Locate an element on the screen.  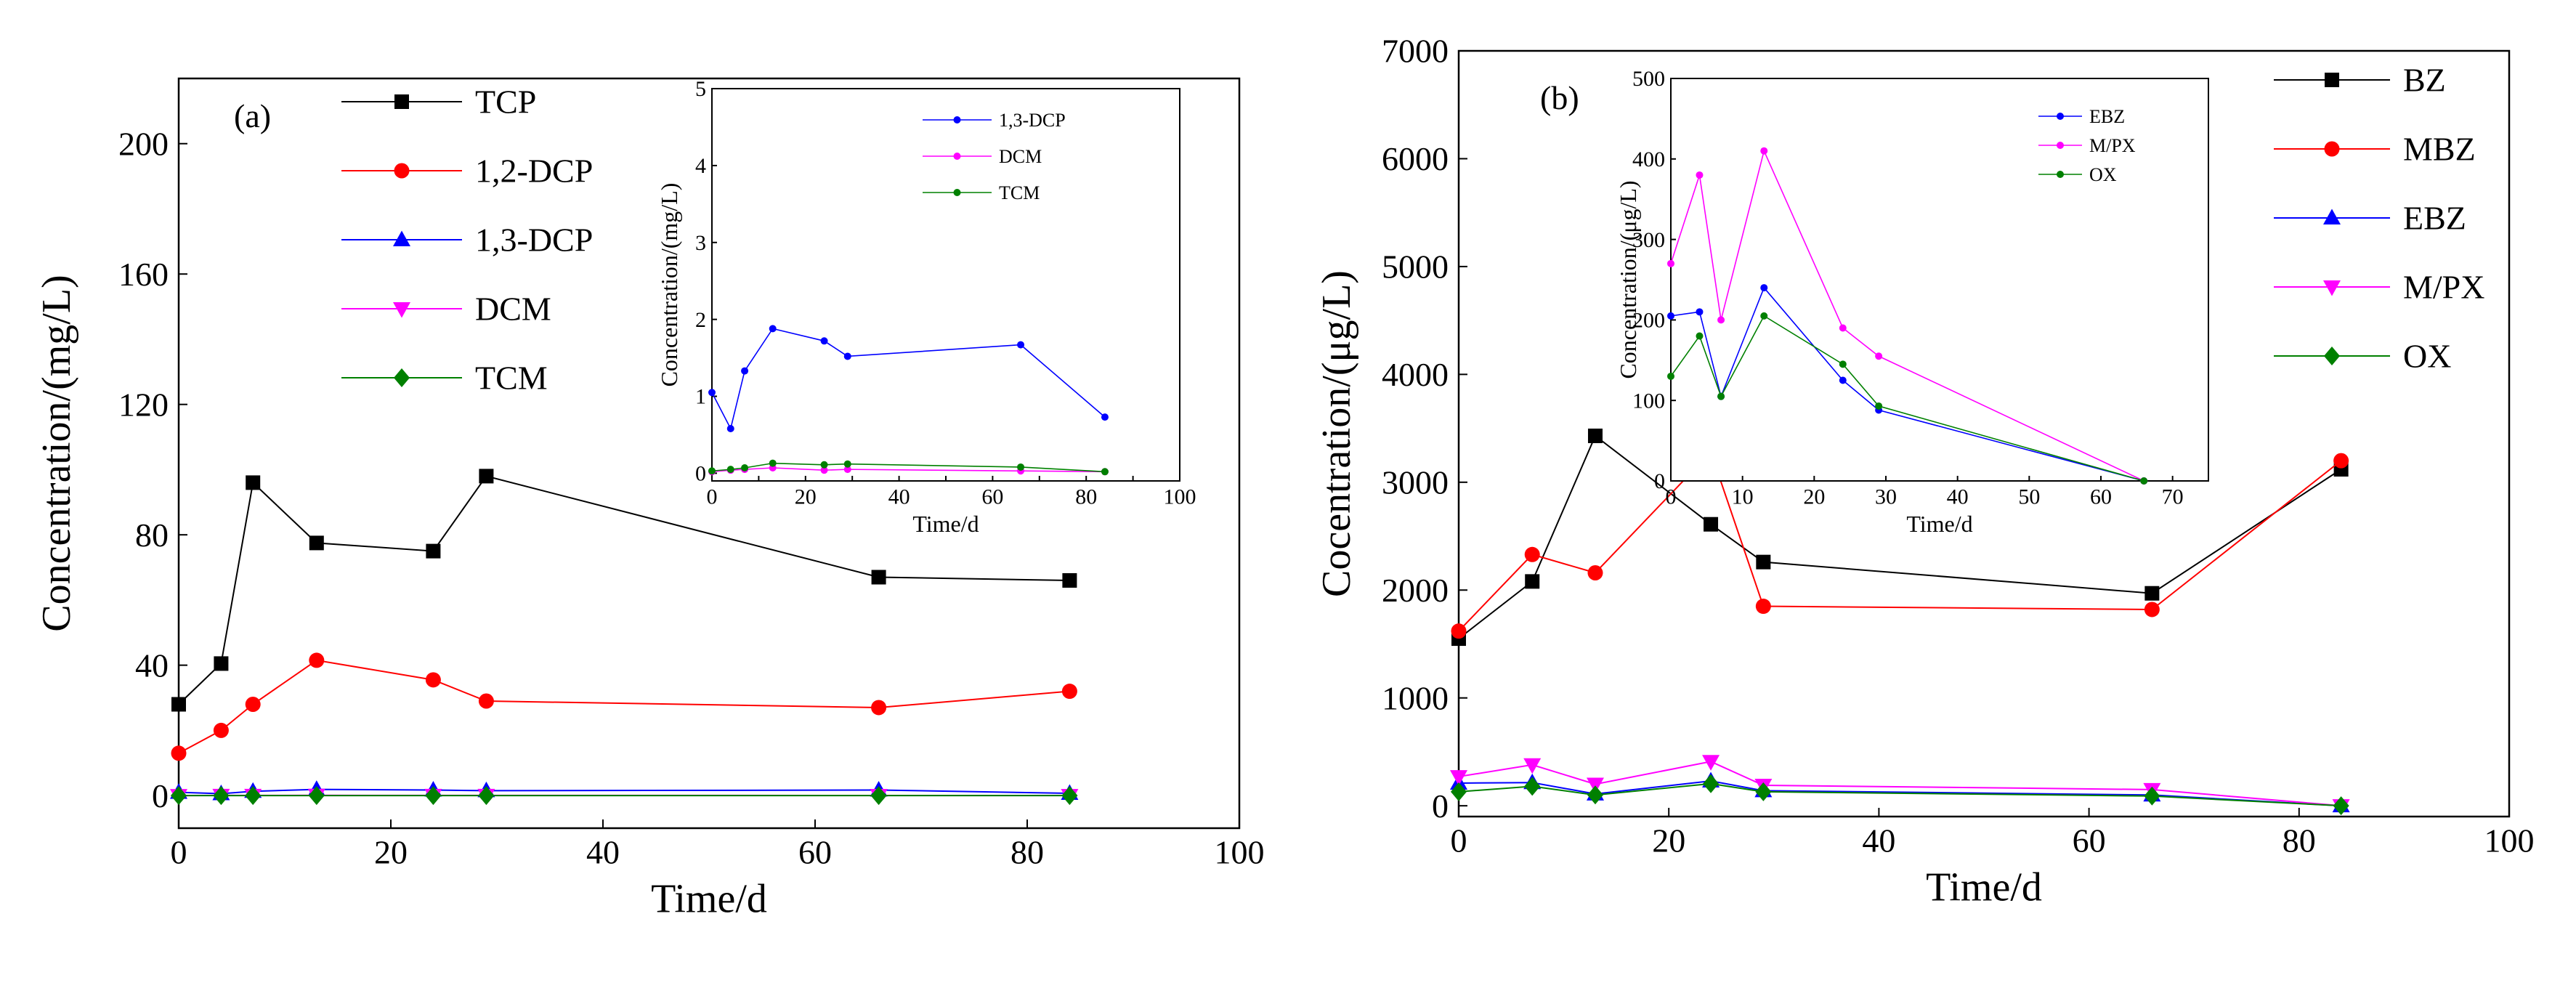
legend: TCP 1,2-DCP 1,3-DCP DCM TCM is located at coordinates (467, 240).